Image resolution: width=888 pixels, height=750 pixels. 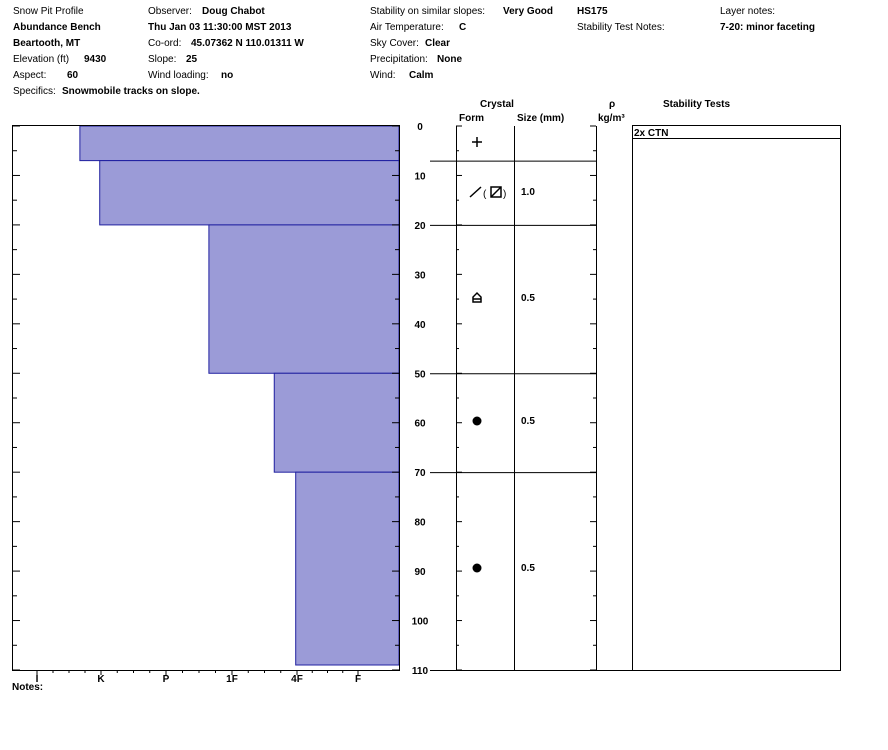 What do you see at coordinates (227, 75) in the screenshot?
I see `wind-loading-value: no` at bounding box center [227, 75].